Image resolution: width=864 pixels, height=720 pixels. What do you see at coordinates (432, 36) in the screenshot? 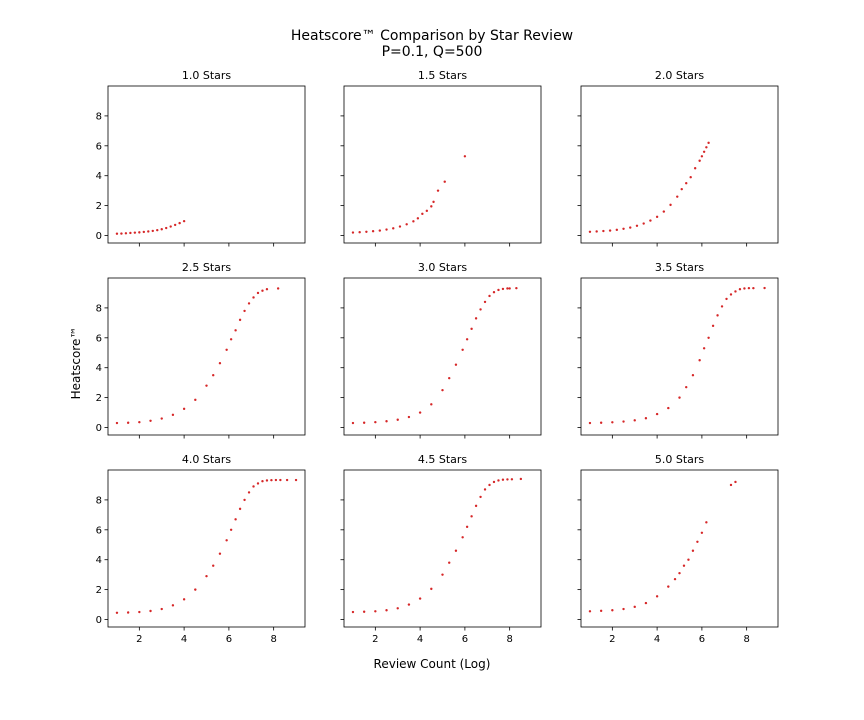
I see `chart-title: Heatscore™ Comparison by Star Review` at bounding box center [432, 36].